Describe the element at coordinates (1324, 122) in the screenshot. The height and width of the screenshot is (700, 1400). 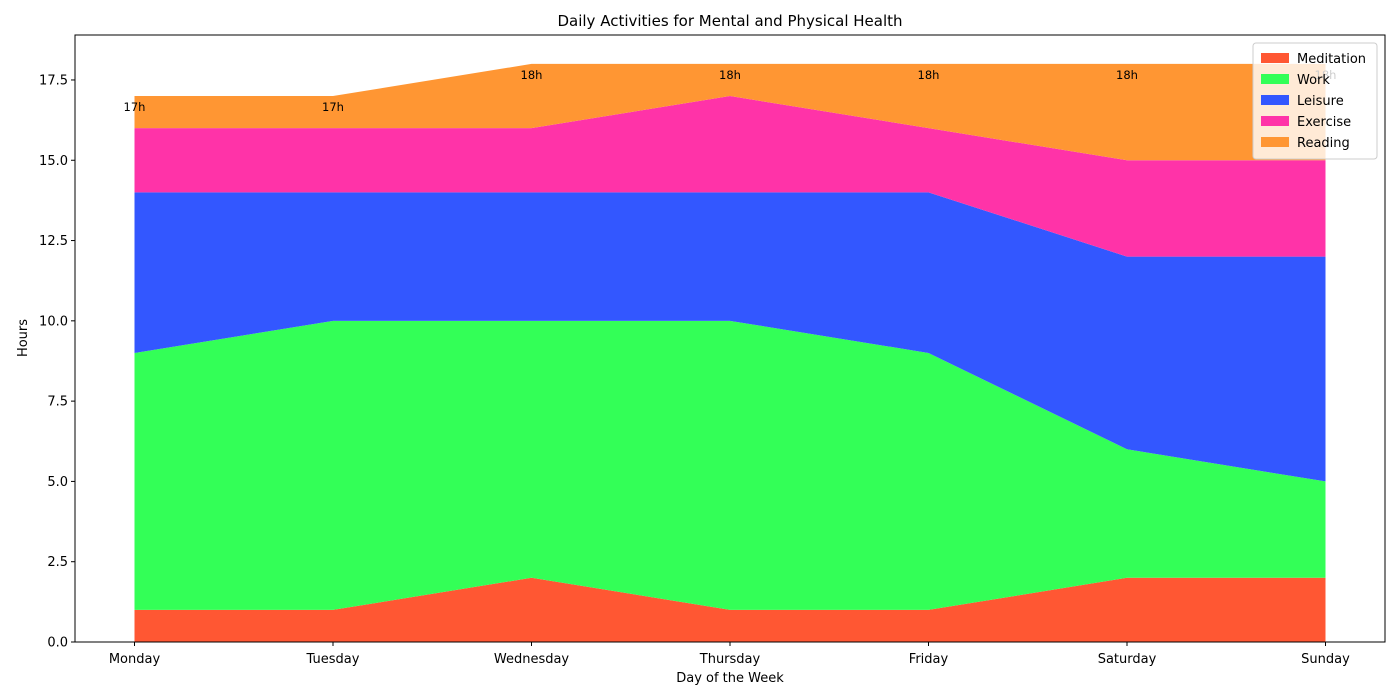
I see `legend-label-exercise: Exercise` at that location.